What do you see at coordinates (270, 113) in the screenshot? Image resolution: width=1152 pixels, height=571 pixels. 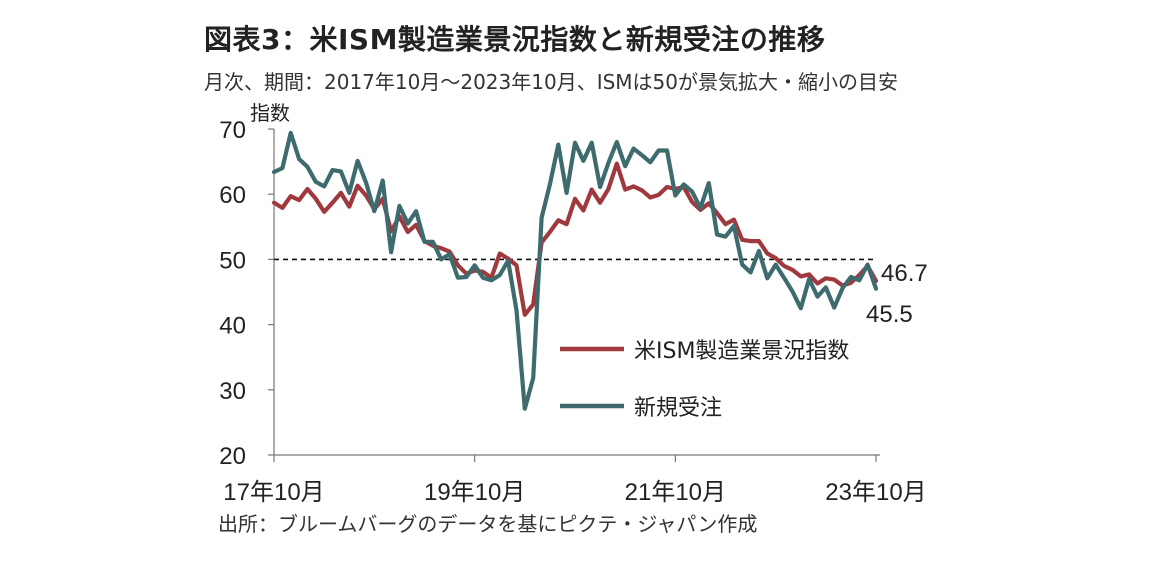 I see `y-axis-label: 指数` at bounding box center [270, 113].